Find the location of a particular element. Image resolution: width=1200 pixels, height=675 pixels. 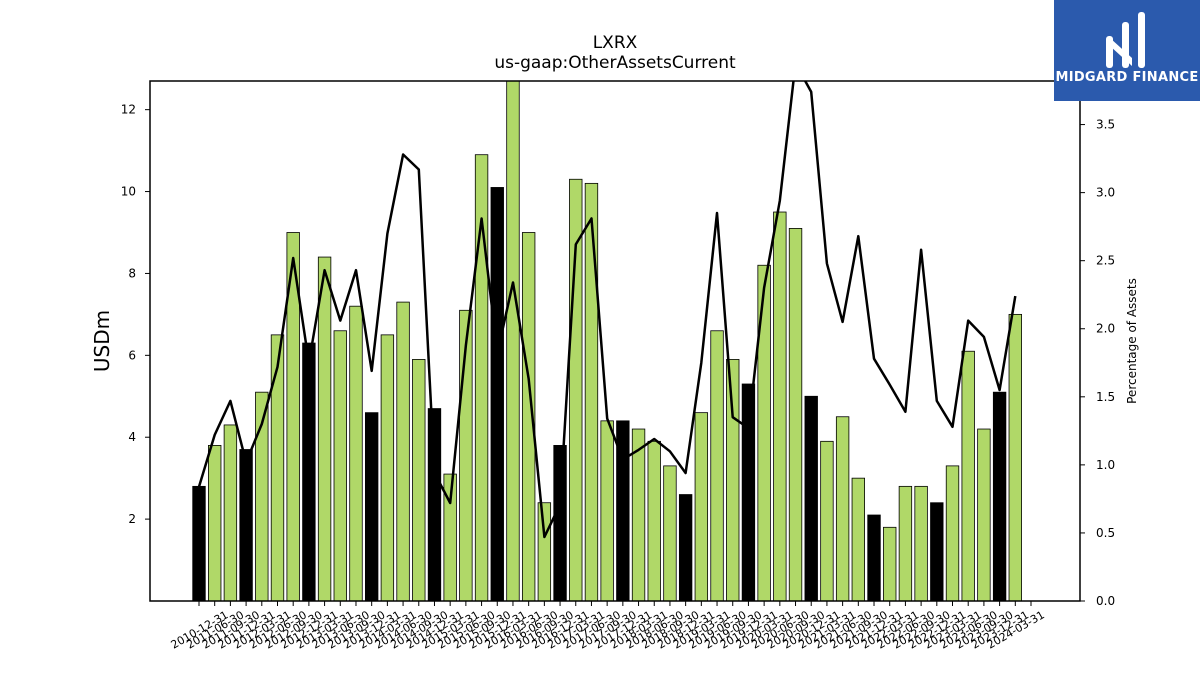

y2-tick-label: 0.0 is located at coordinates (1105, 601).